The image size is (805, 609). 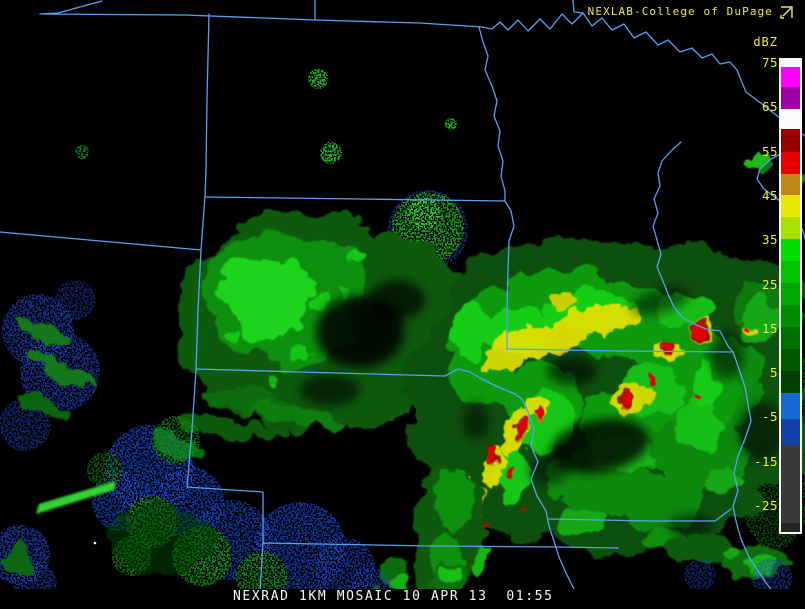 I want to click on echo-spike-artifact, so click(x=76, y=497).